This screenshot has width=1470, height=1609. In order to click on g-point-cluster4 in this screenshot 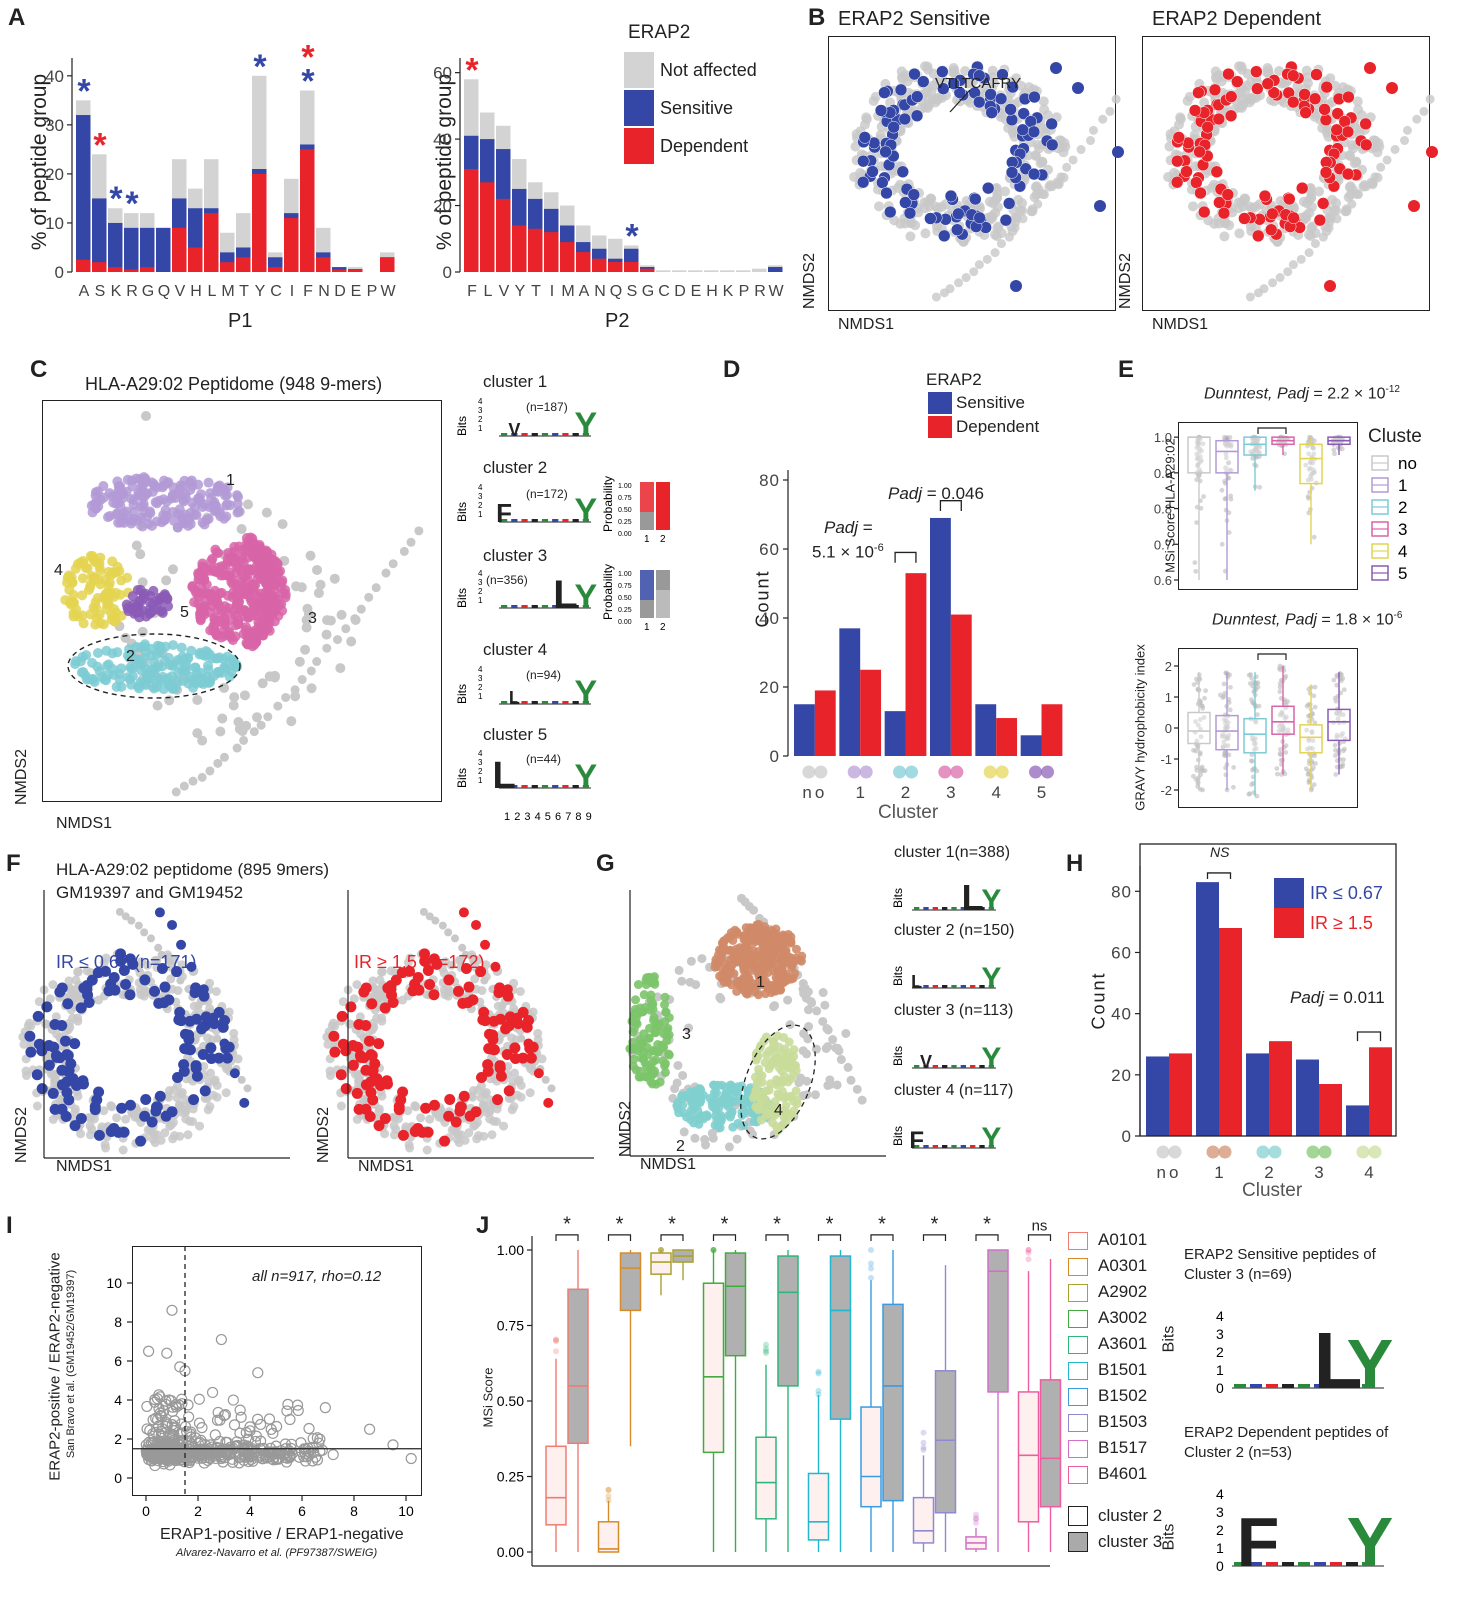, I will do `click(793, 1075)`.